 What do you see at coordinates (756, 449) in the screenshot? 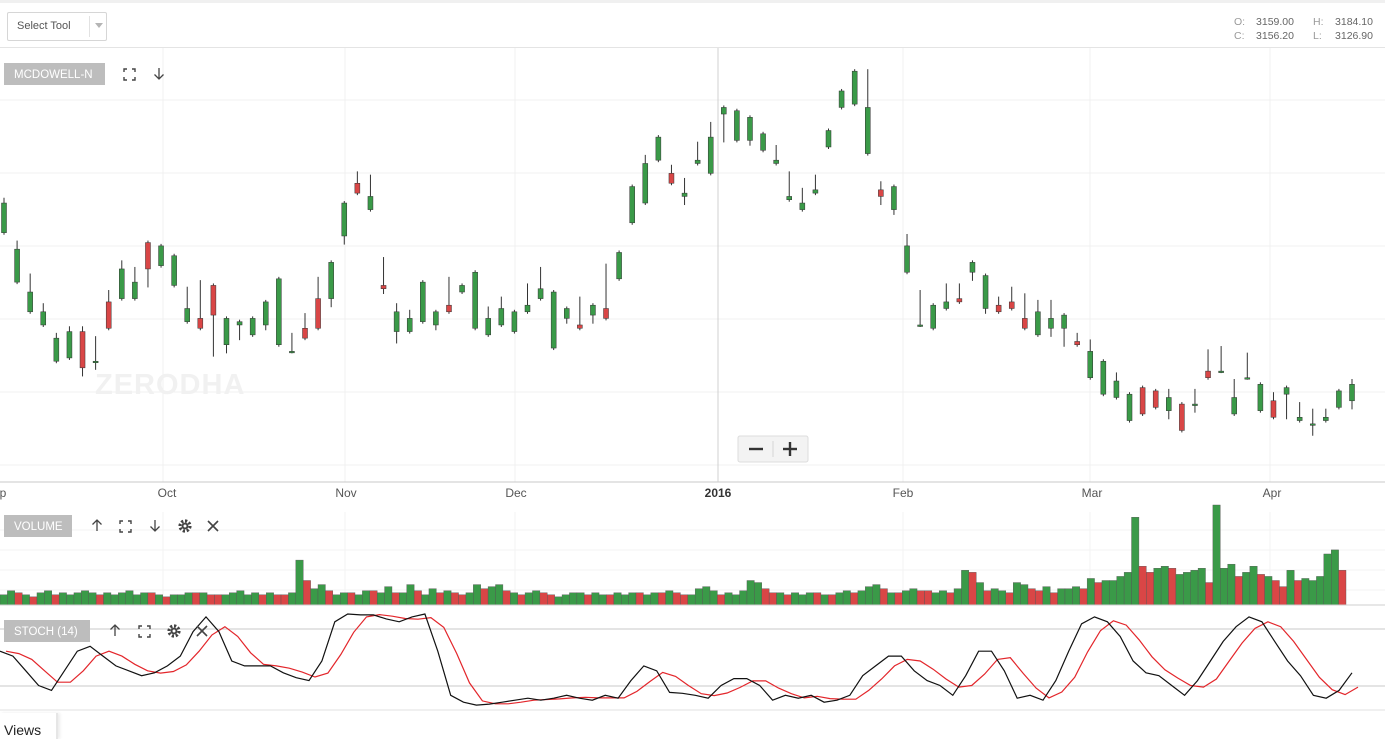
I see `zoom-out-button` at bounding box center [756, 449].